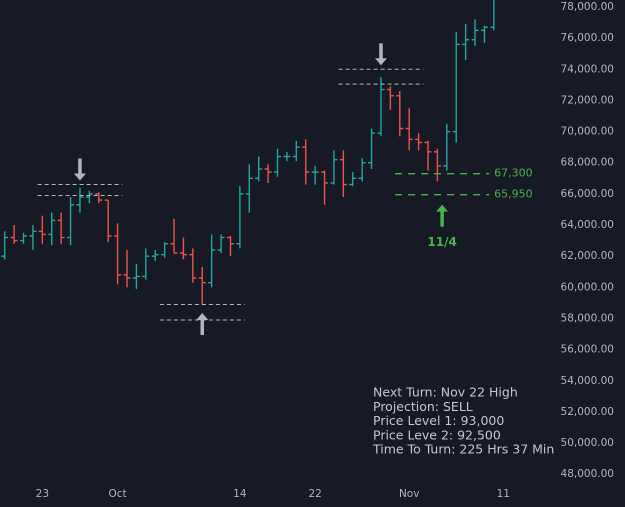  Describe the element at coordinates (587, 132) in the screenshot. I see `y-tick-label: 70,000.00` at that location.